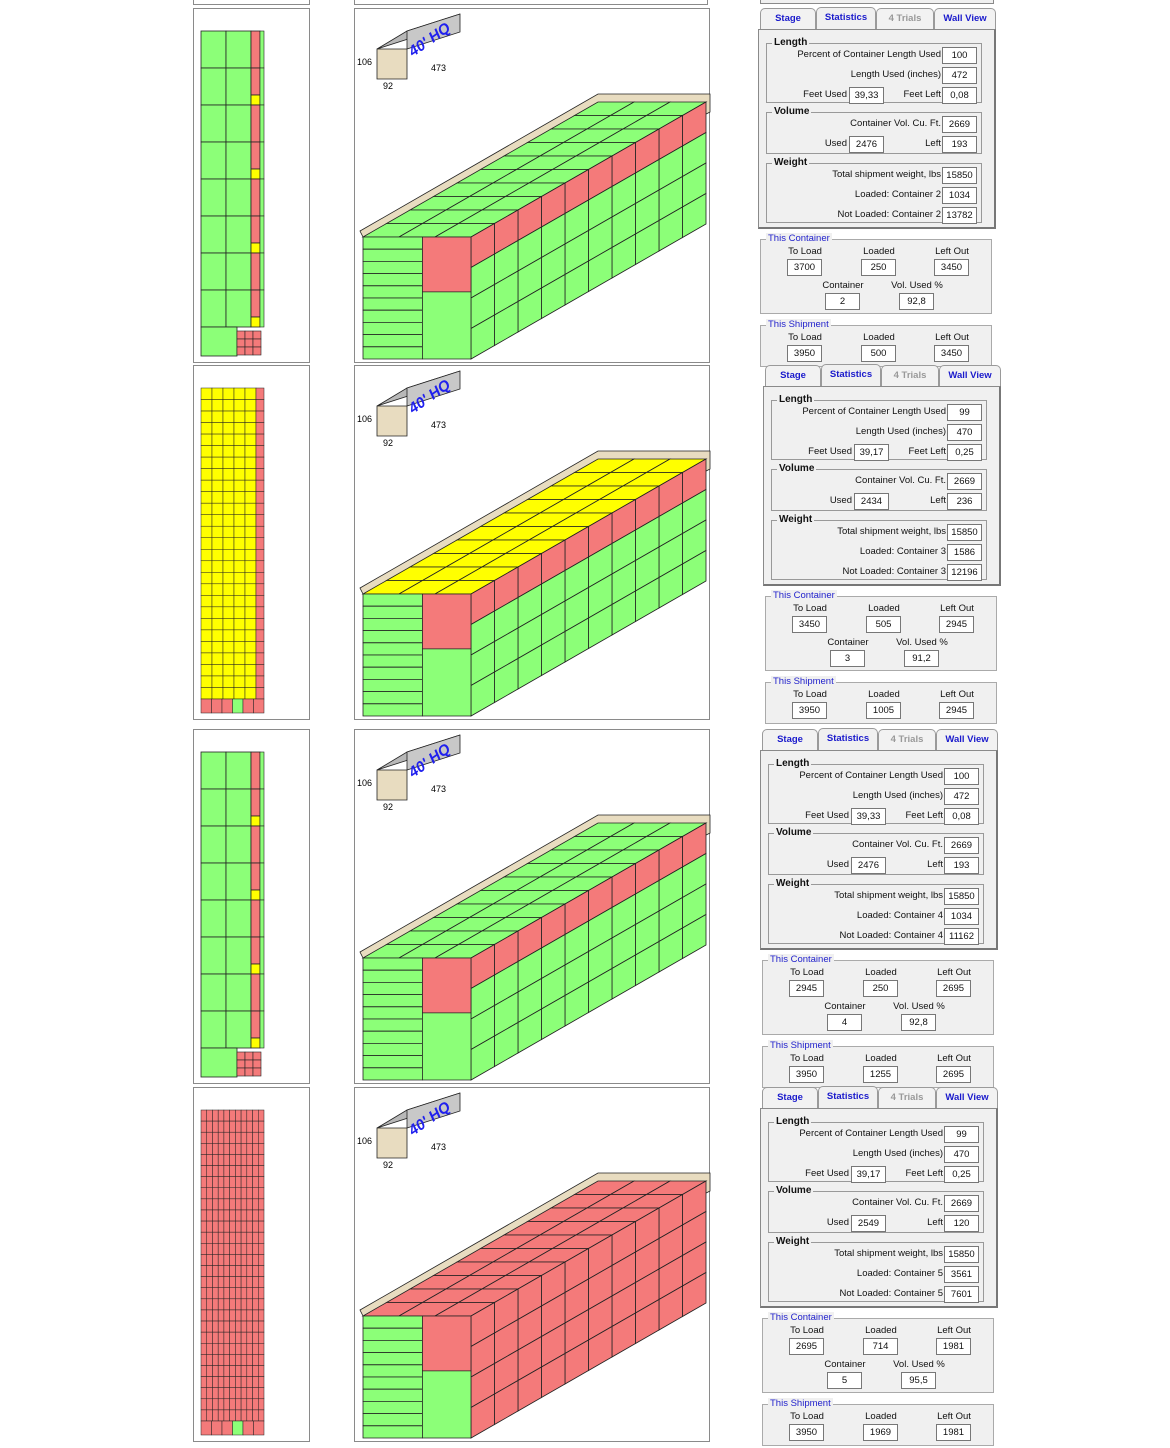 This screenshot has width=1170, height=1448. Describe the element at coordinates (806, 988) in the screenshot. I see `container-to-load-field: 2945` at that location.